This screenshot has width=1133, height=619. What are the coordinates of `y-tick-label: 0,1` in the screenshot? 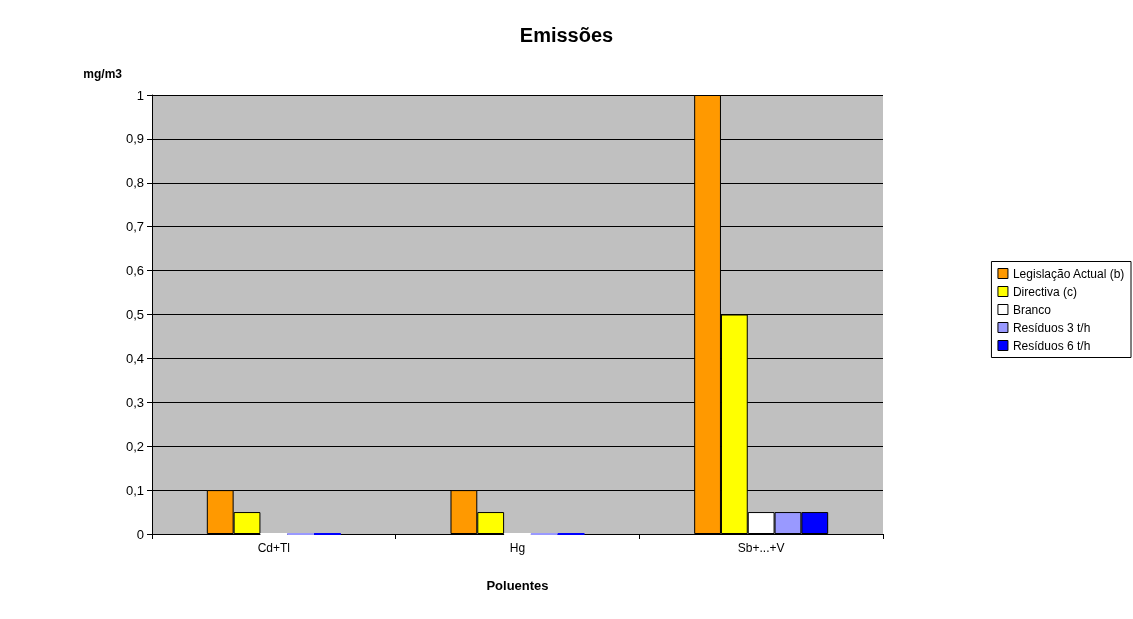 It's located at (134, 490).